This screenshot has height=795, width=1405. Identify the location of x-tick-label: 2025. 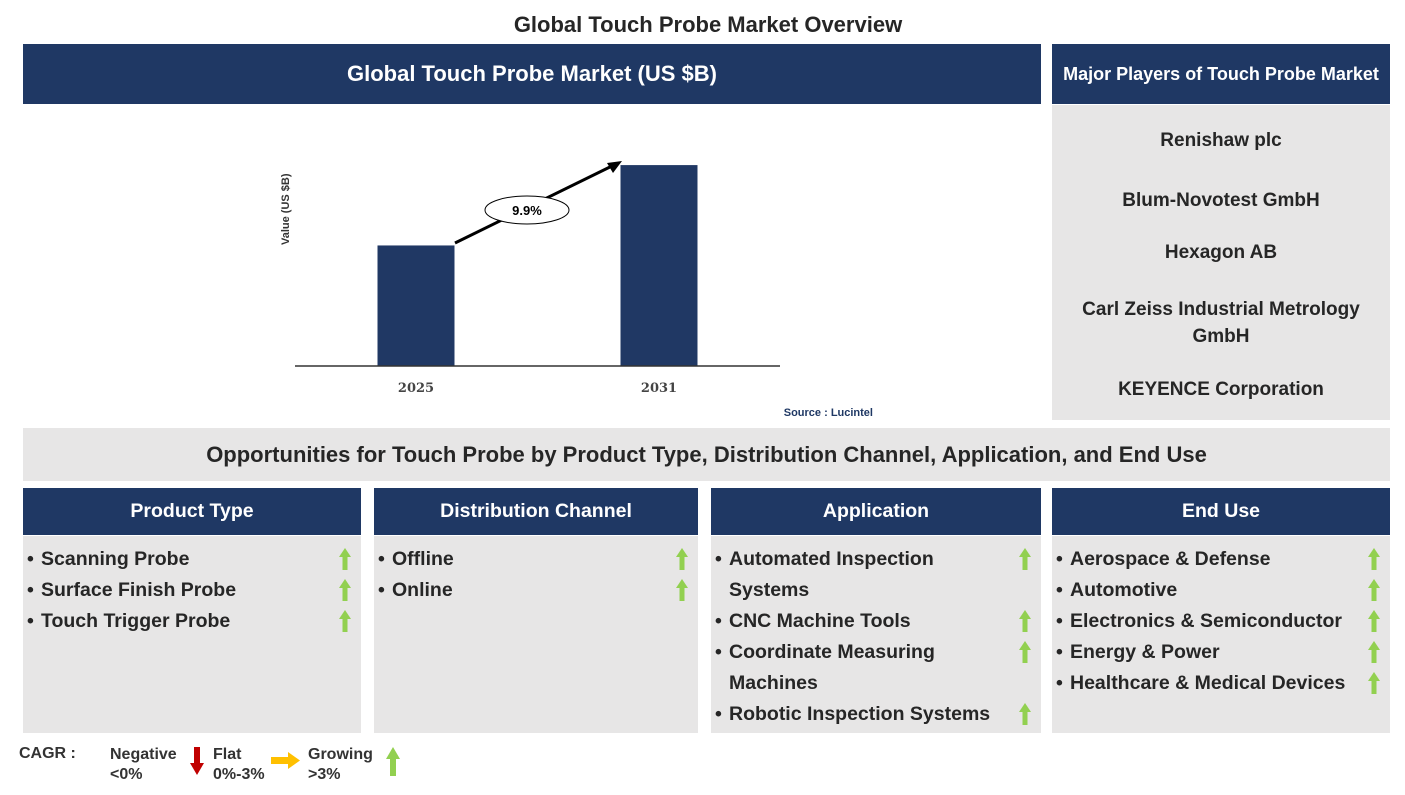
(416, 388).